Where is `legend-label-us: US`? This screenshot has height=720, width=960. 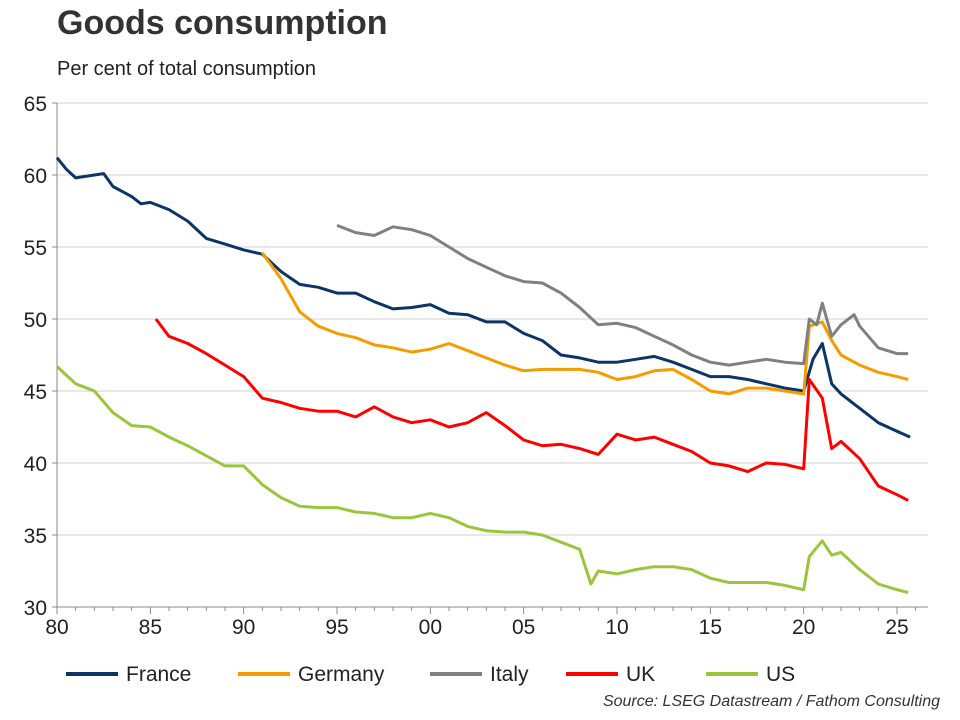
legend-label-us: US is located at coordinates (780, 674).